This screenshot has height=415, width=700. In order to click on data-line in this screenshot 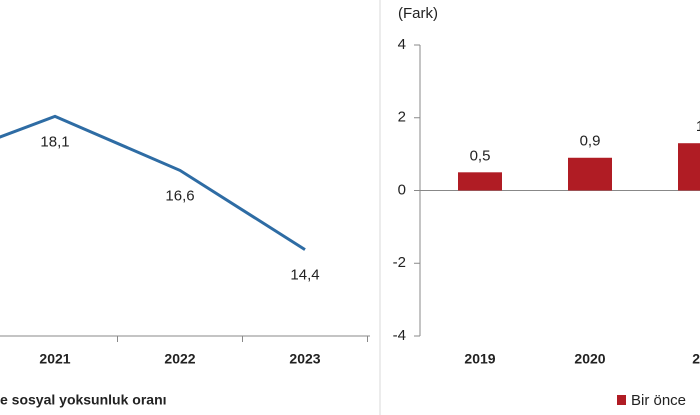, I will do `click(153, 182)`.